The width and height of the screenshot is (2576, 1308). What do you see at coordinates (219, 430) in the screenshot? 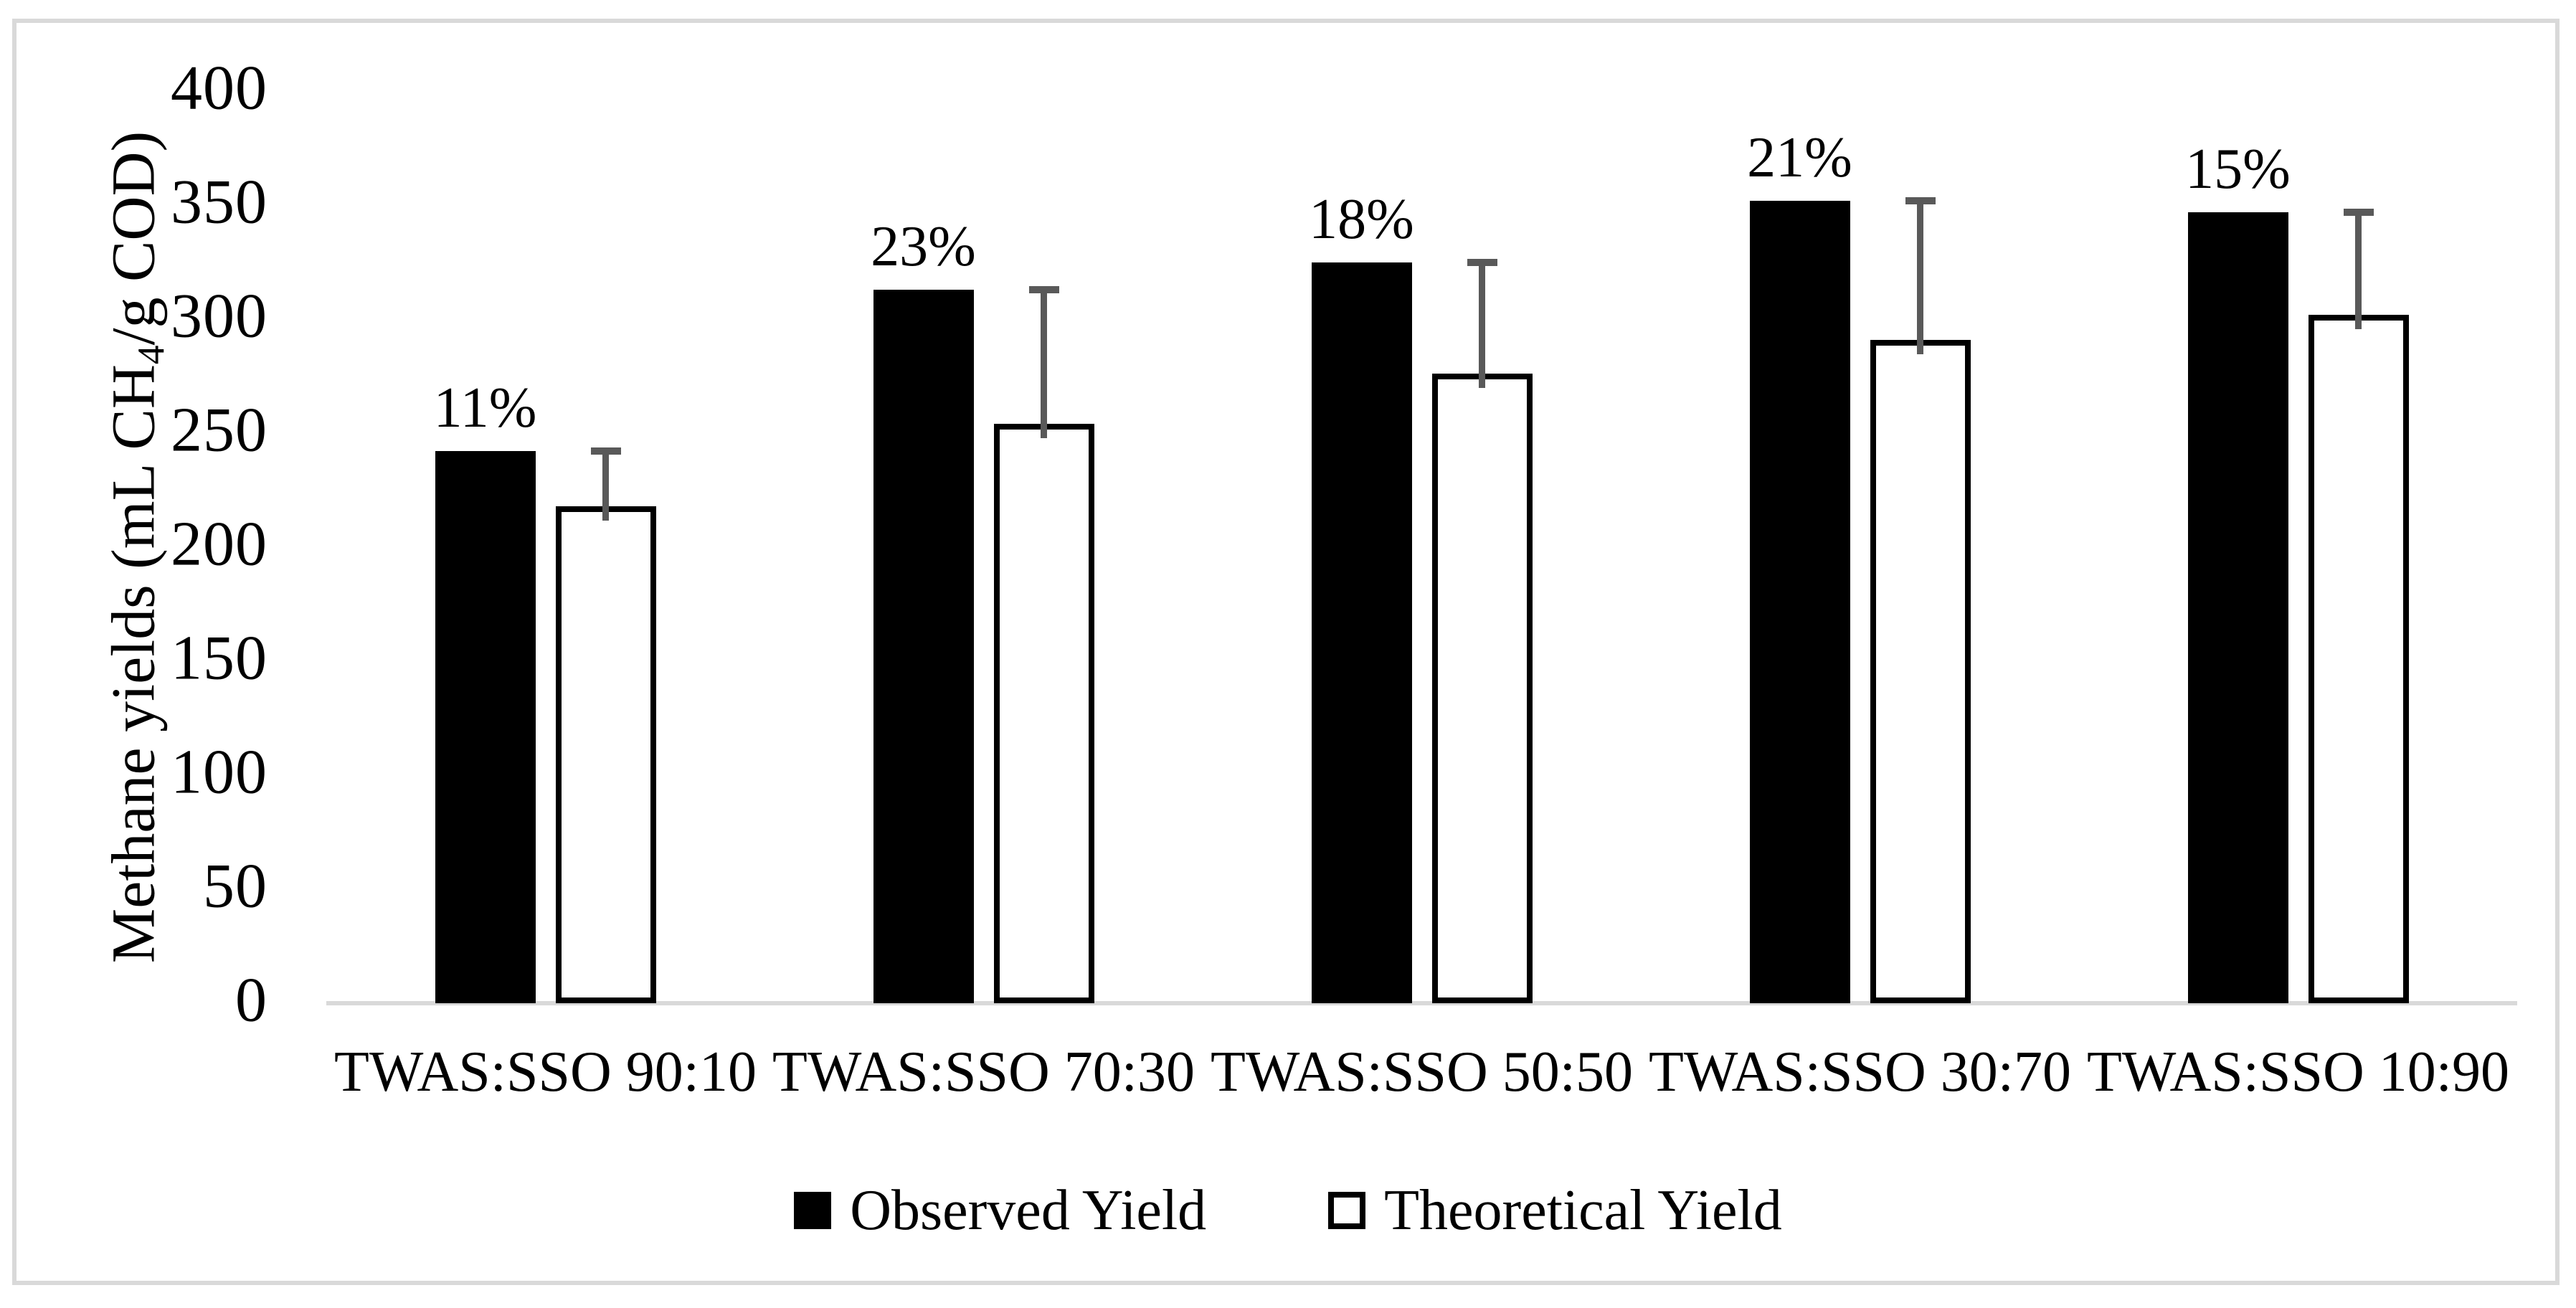
I see `y-tick-label: 250` at bounding box center [219, 430].